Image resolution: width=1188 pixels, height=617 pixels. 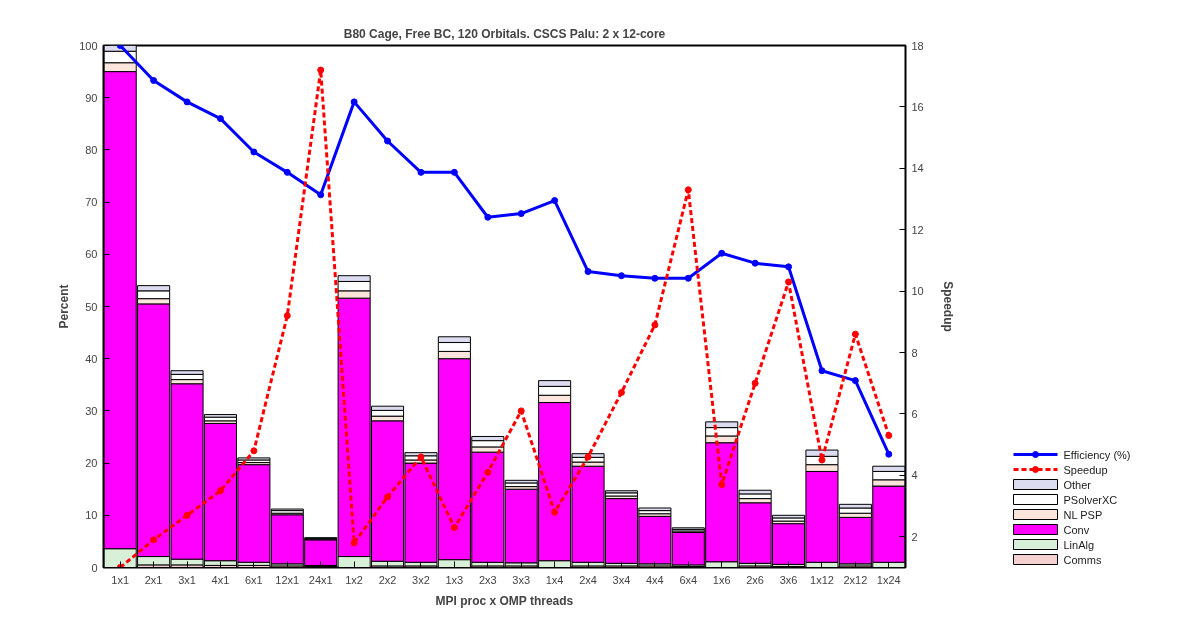 I want to click on y2-tick-label: 4, so click(x=914, y=475).